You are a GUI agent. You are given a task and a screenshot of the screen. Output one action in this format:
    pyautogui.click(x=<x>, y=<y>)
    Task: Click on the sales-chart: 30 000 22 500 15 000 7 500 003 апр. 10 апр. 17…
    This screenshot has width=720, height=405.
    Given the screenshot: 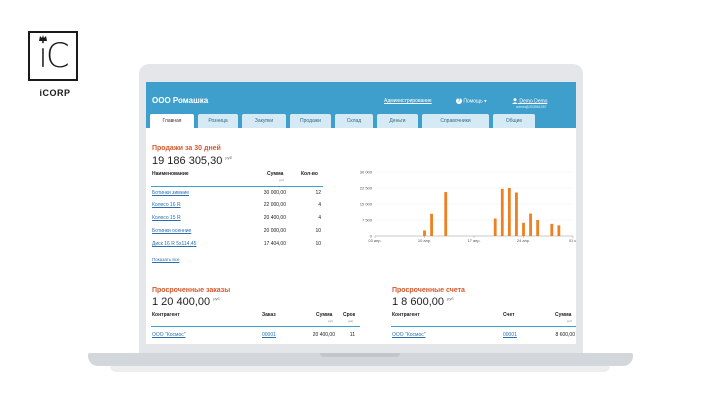 What is the action you would take?
    pyautogui.click(x=468, y=206)
    